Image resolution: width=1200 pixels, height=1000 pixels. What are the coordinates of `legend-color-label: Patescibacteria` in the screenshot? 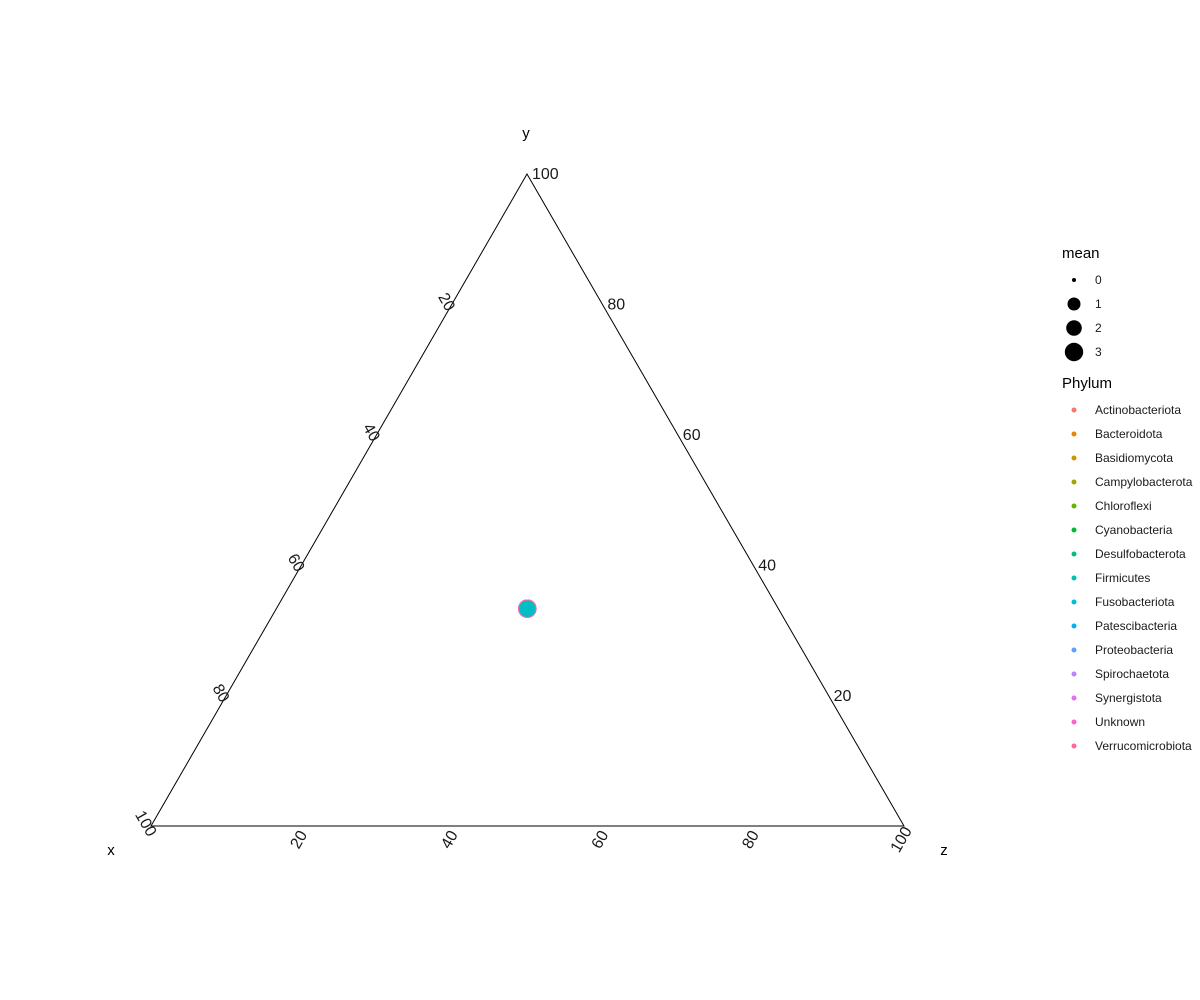 It's located at (1136, 626).